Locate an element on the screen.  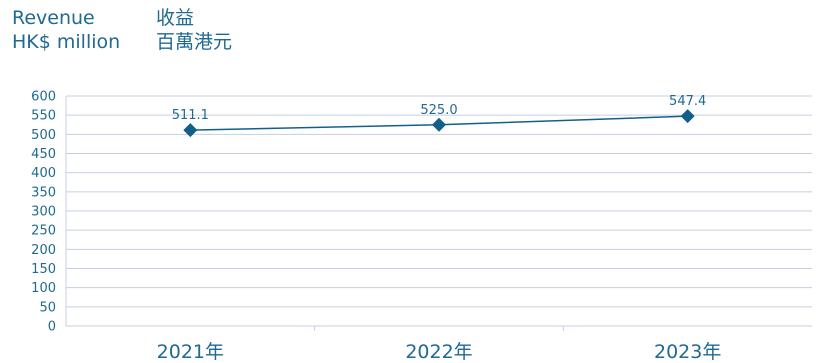
title-chinese-line1: 收益 is located at coordinates (175, 18).